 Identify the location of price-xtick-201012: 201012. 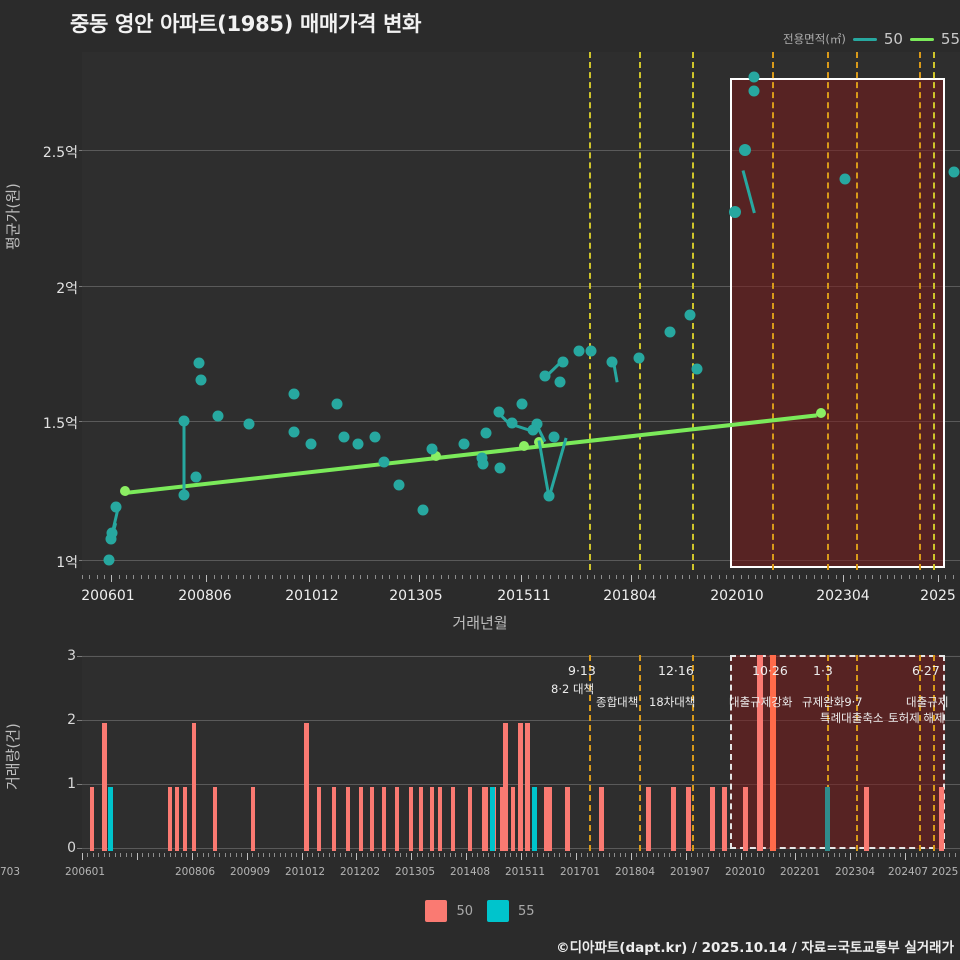
(312, 596).